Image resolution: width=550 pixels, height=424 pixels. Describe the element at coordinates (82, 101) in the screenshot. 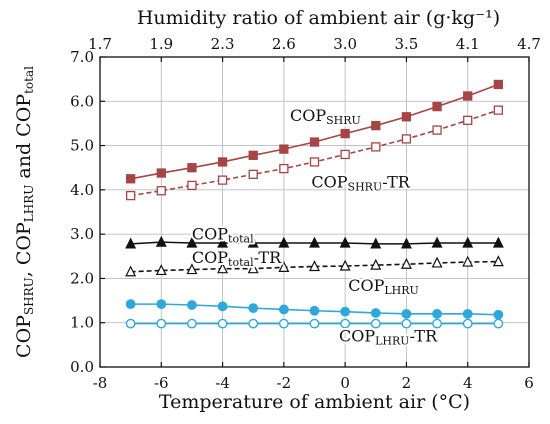

I see `y-tick-label: 6.0` at that location.